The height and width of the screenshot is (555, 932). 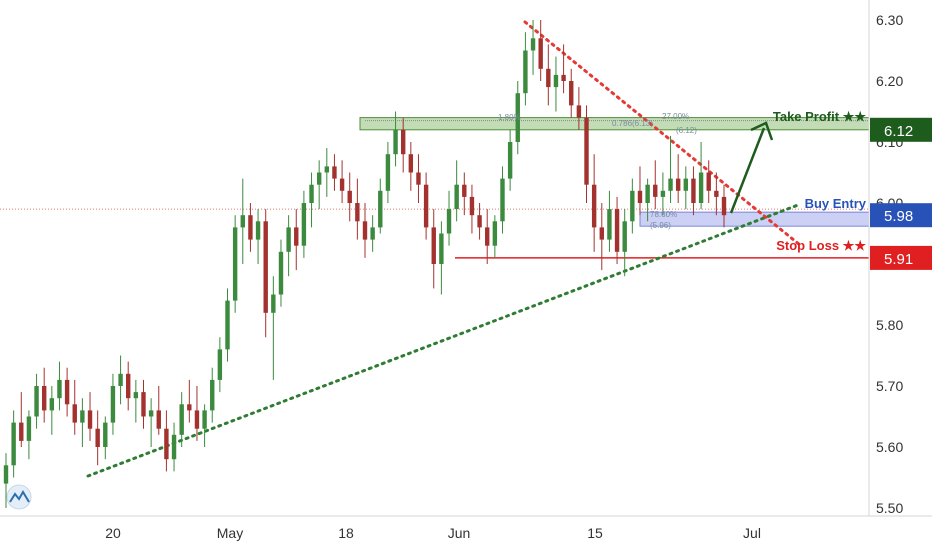 What do you see at coordinates (663, 214) in the screenshot?
I see `fib-label: 78.60%` at bounding box center [663, 214].